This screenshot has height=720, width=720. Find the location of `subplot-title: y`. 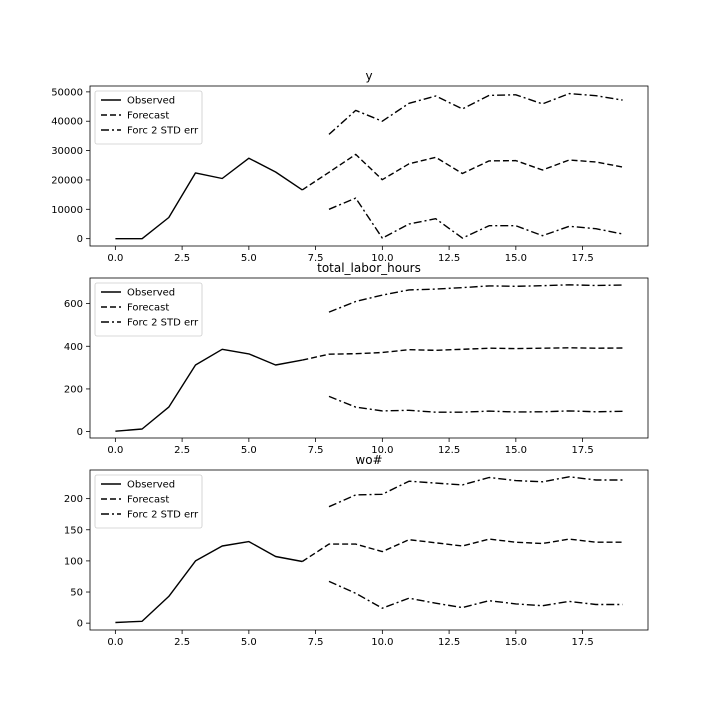

subplot-title: y is located at coordinates (368, 76).